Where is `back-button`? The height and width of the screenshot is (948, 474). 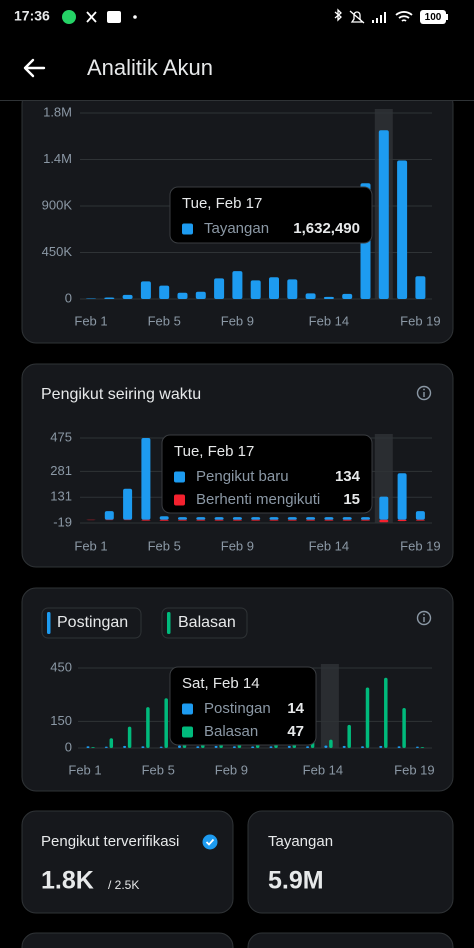 back-button is located at coordinates (34, 68).